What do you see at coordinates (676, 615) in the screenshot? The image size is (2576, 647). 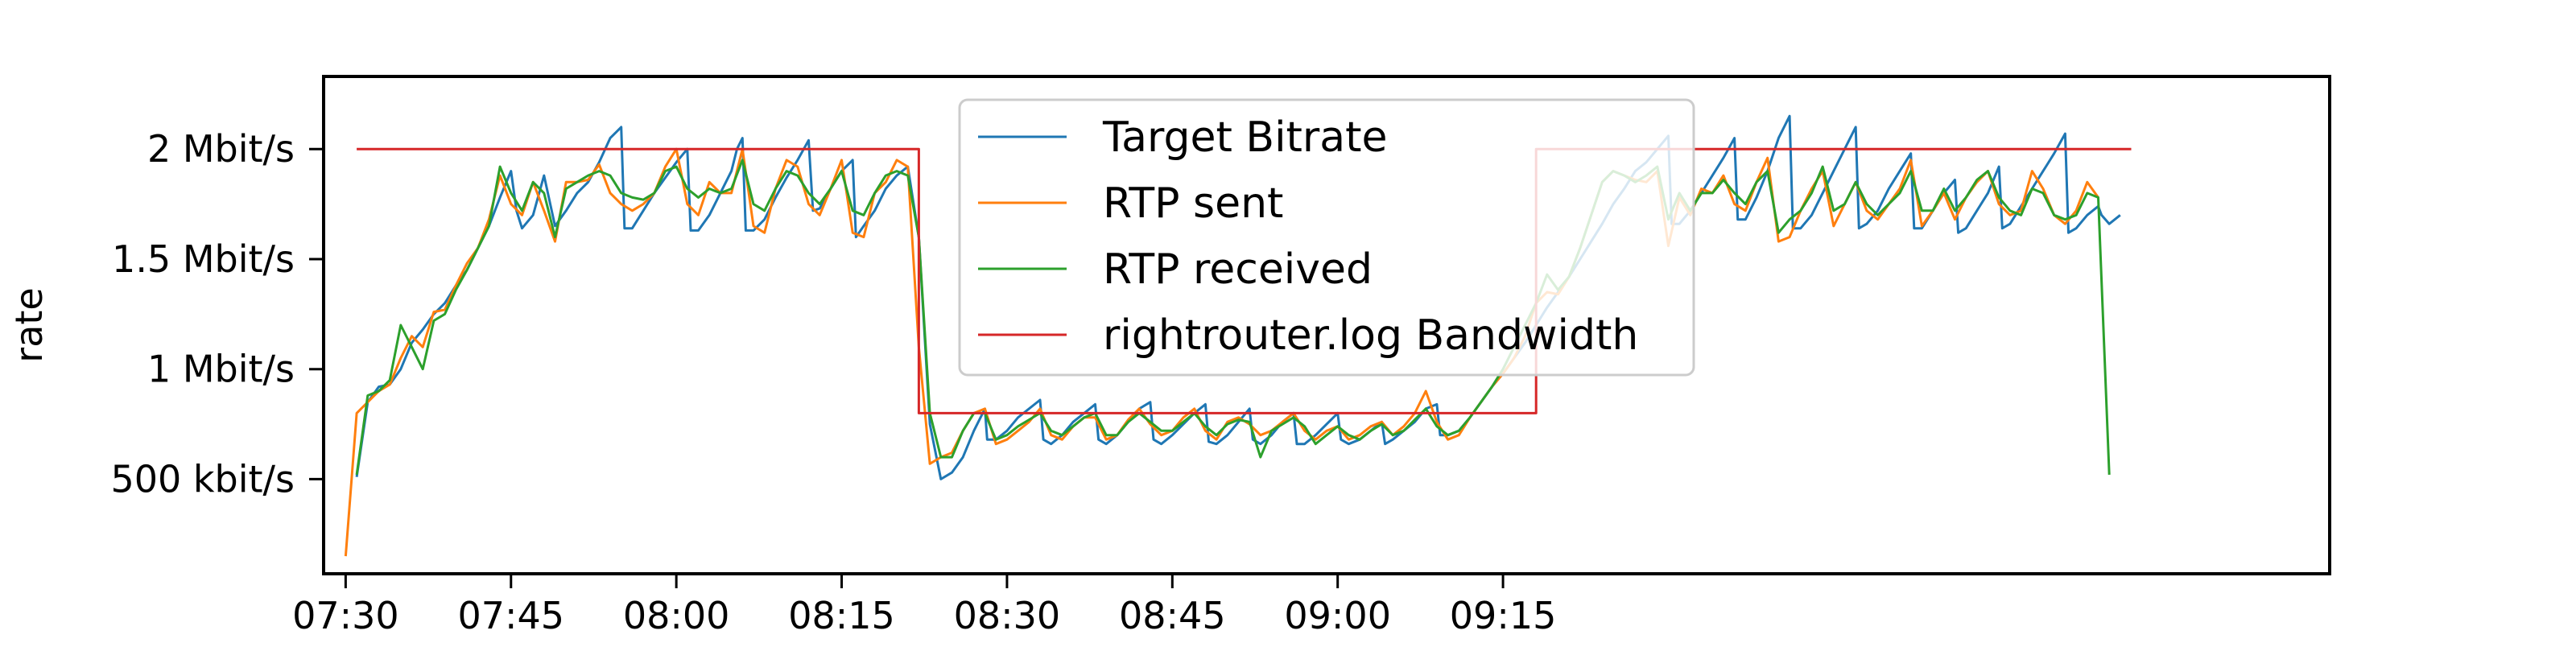 I see `x-tick-label: 08:00` at bounding box center [676, 615].